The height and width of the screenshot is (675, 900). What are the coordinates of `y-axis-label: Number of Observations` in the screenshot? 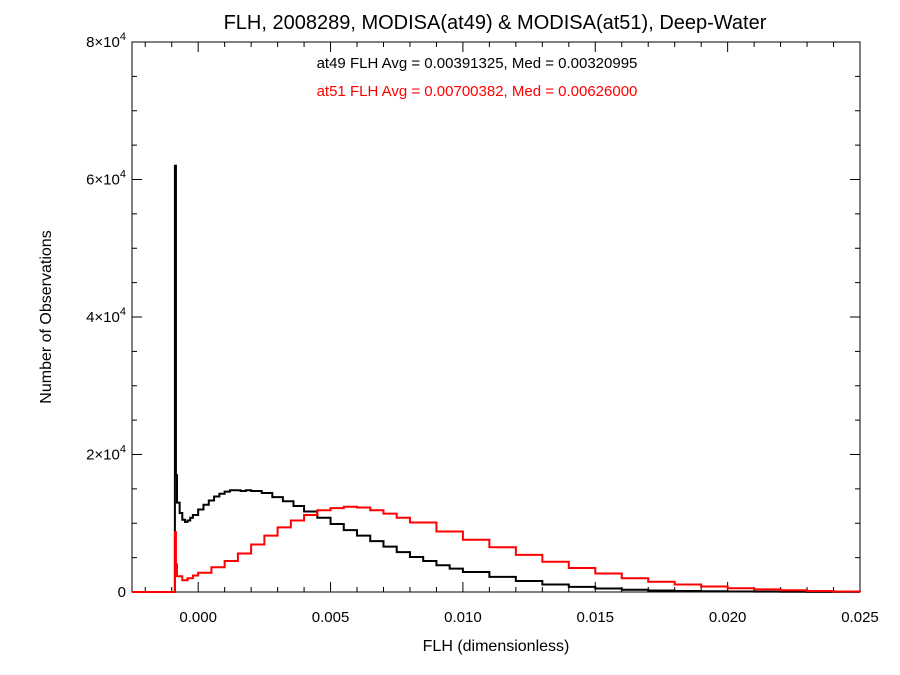 It's located at (46, 316).